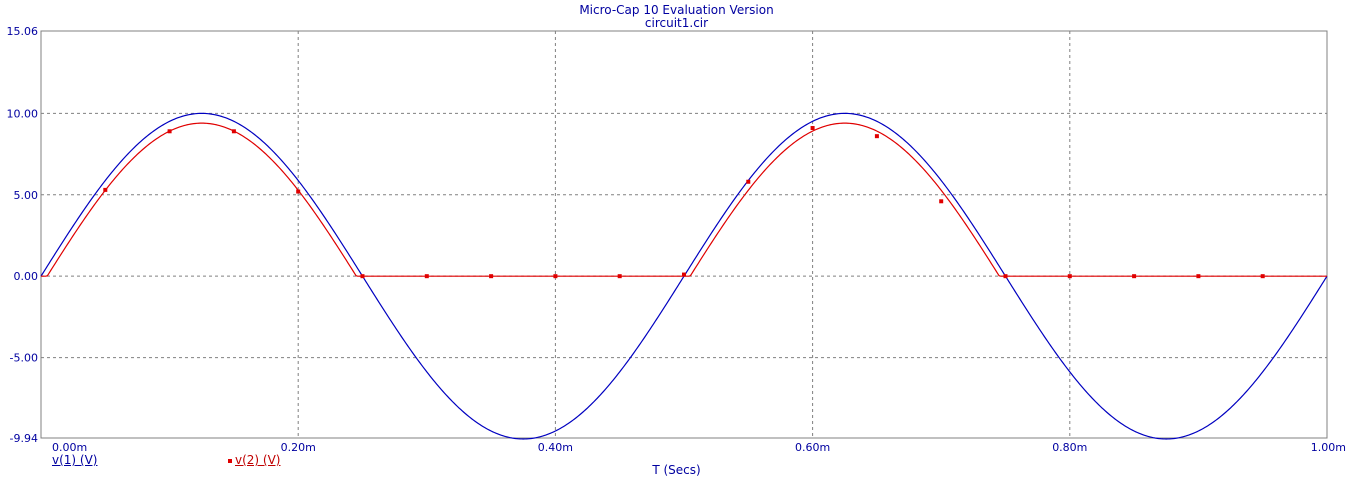  I want to click on chart-title: Micro-Cap 10 Evaluation Version, so click(676, 10).